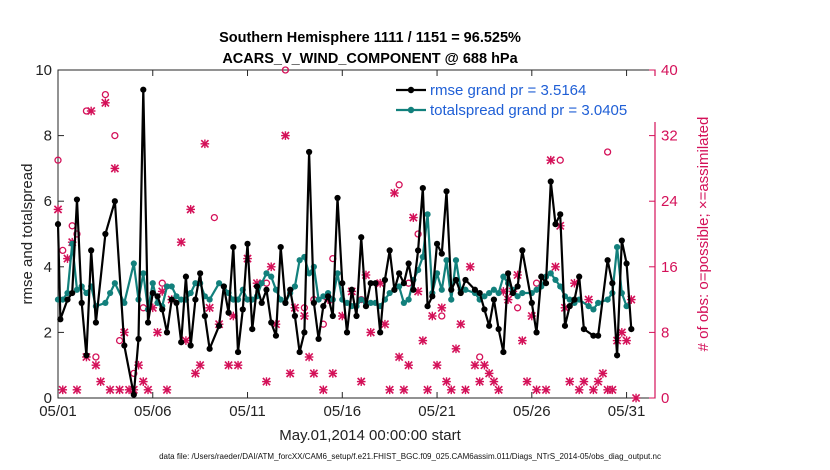  Describe the element at coordinates (411, 90) in the screenshot. I see `legend-rmse-marker` at that location.